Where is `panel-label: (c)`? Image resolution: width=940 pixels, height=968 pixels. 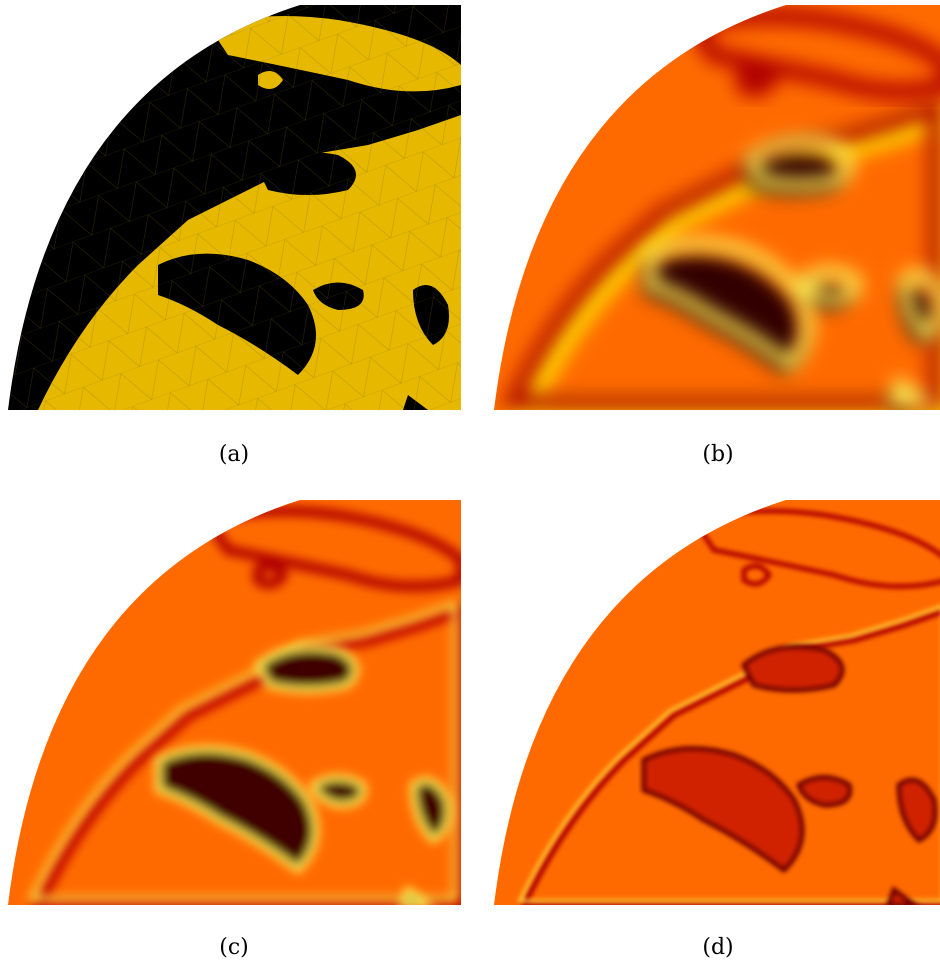
panel-label: (c) is located at coordinates (234, 947).